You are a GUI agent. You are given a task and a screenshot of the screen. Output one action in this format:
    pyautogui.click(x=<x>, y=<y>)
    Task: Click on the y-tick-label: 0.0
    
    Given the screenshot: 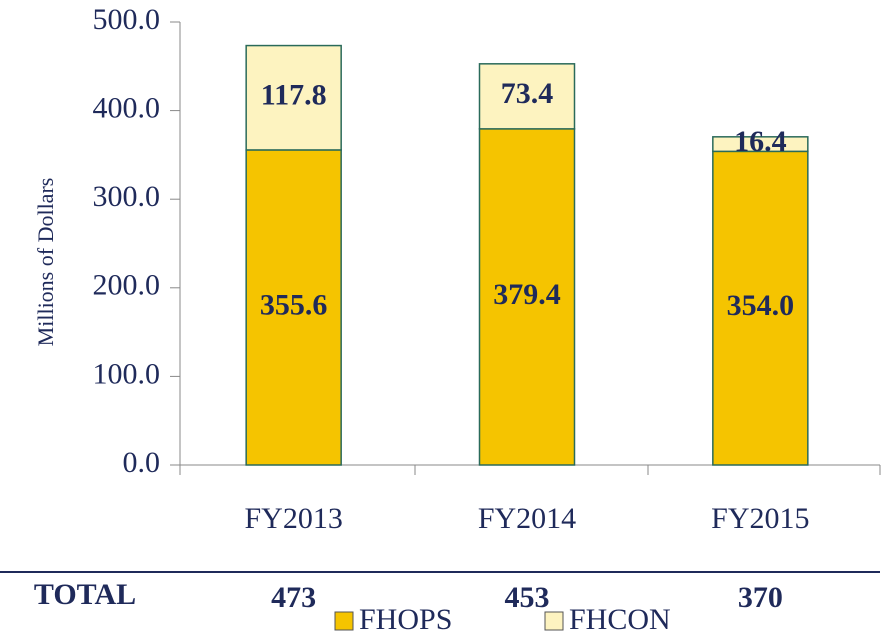 What is the action you would take?
    pyautogui.click(x=142, y=462)
    